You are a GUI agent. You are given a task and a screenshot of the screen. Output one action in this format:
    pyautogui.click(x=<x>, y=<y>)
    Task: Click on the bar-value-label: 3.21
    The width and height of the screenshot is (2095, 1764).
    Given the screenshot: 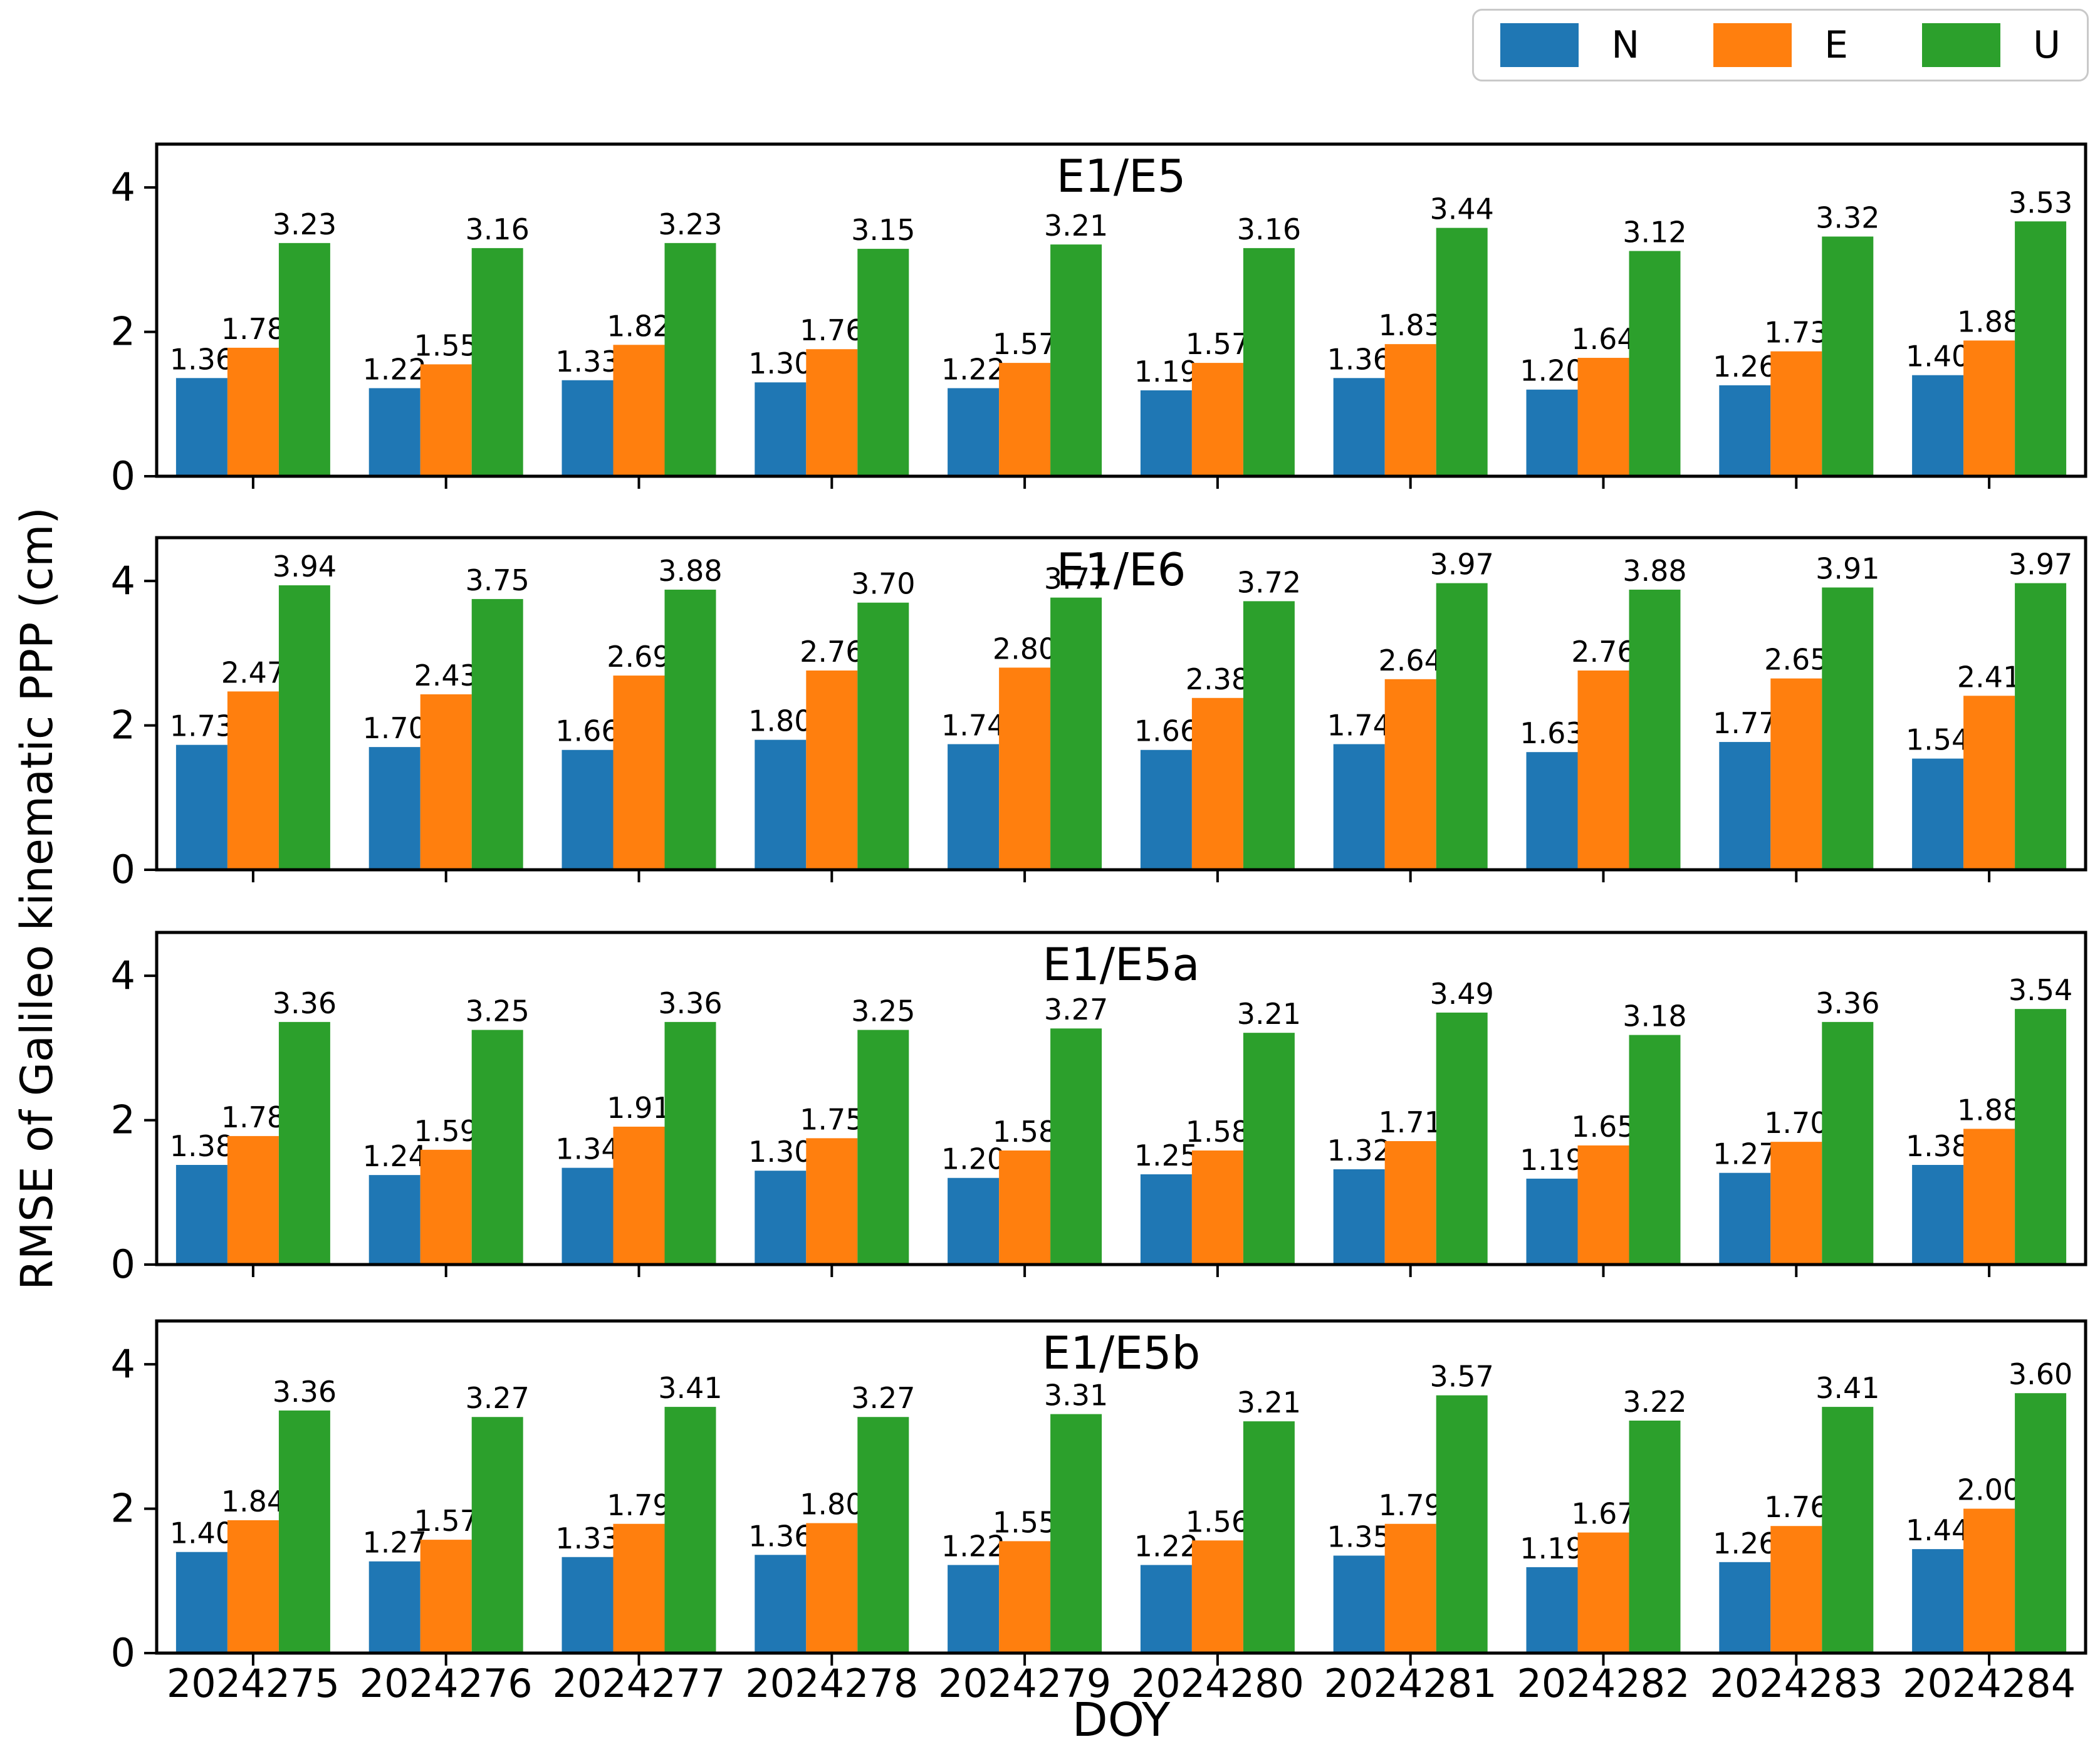 What is the action you would take?
    pyautogui.click(x=1269, y=1402)
    